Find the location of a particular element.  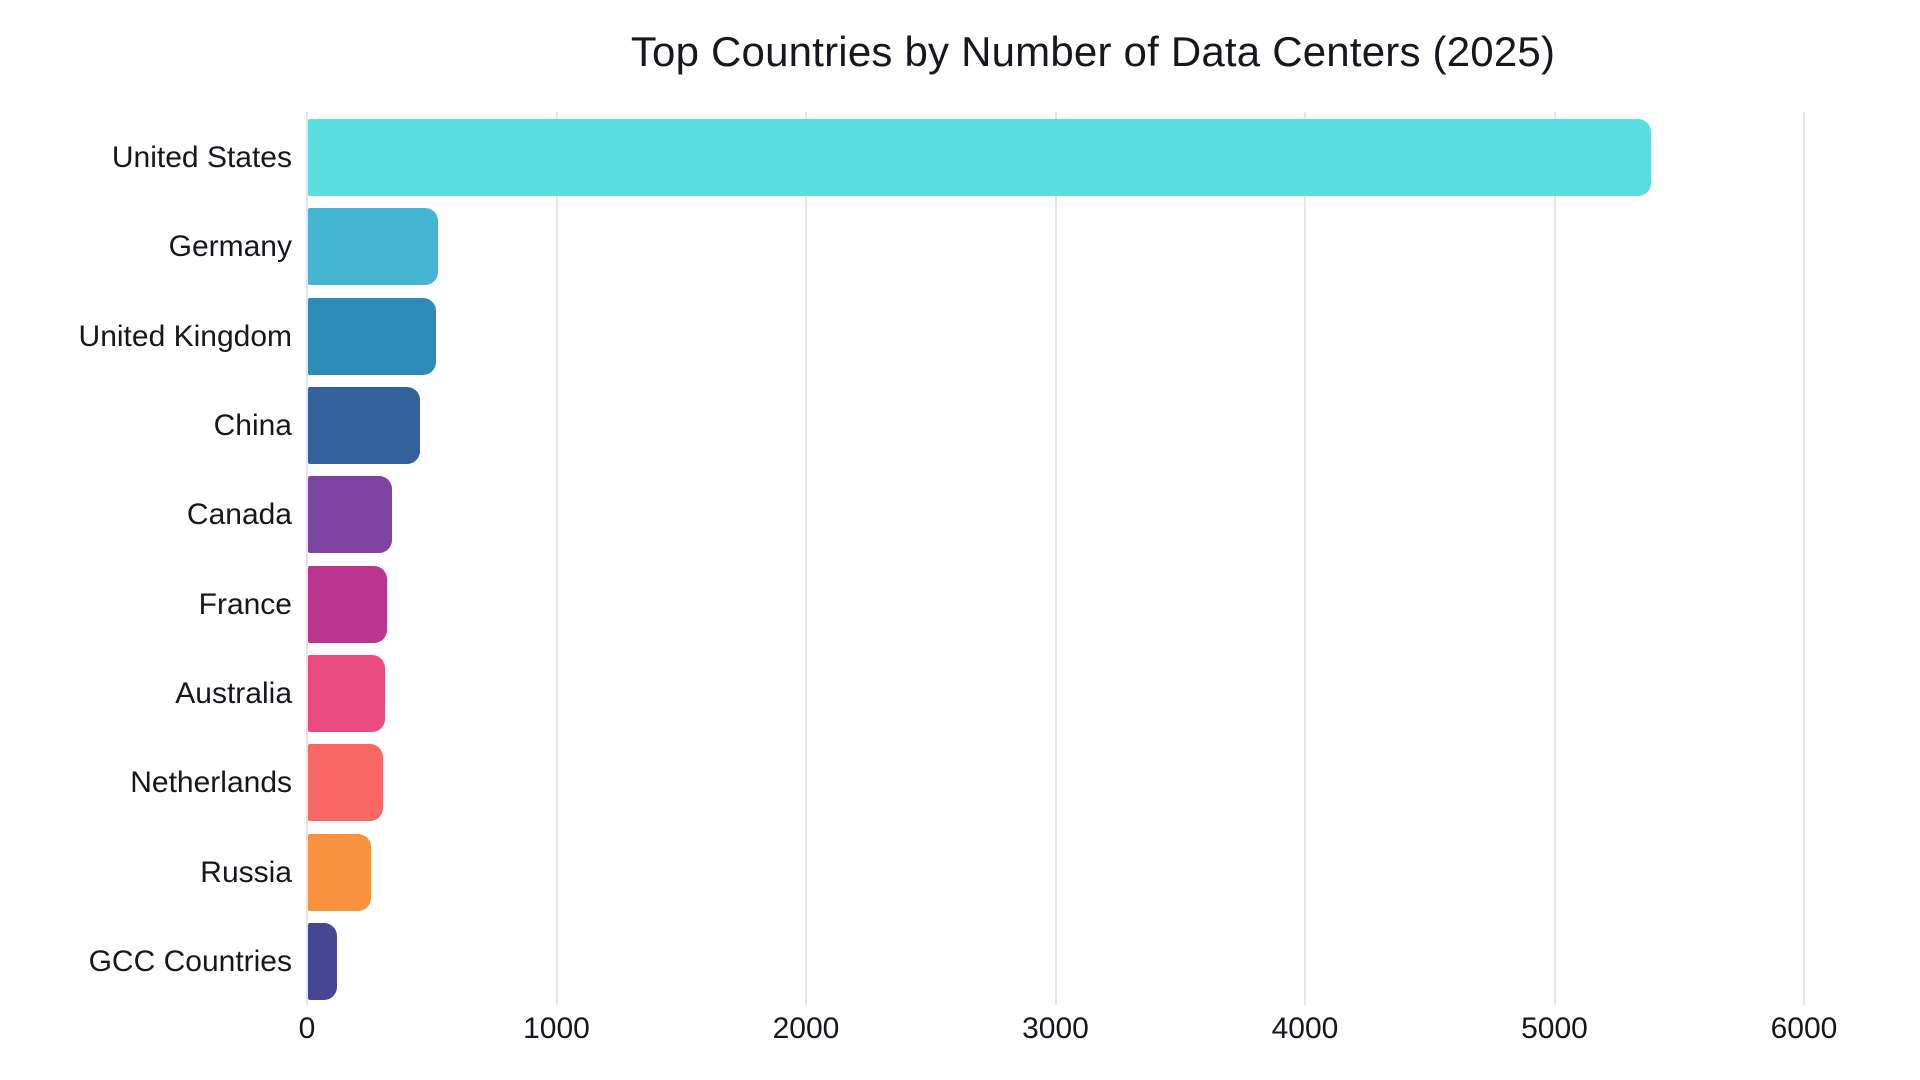

y-axis-category-label: Germany is located at coordinates (230, 247).